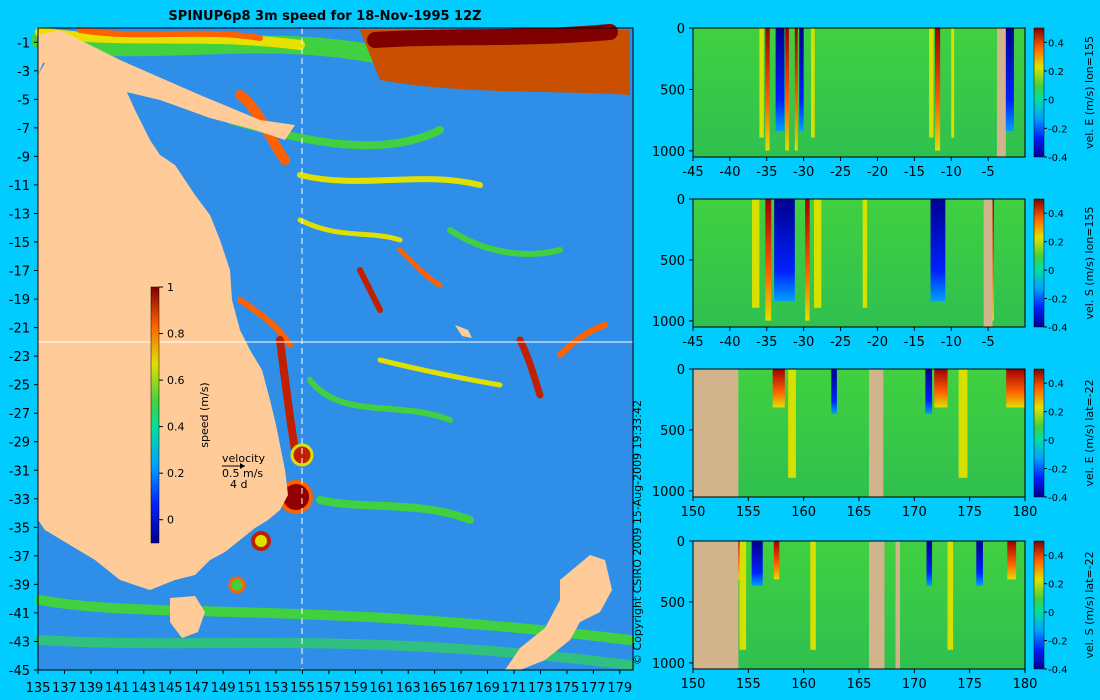 The height and width of the screenshot is (700, 1100). What do you see at coordinates (19, 414) in the screenshot?
I see `map-y-tick-label: -27` at bounding box center [19, 414].